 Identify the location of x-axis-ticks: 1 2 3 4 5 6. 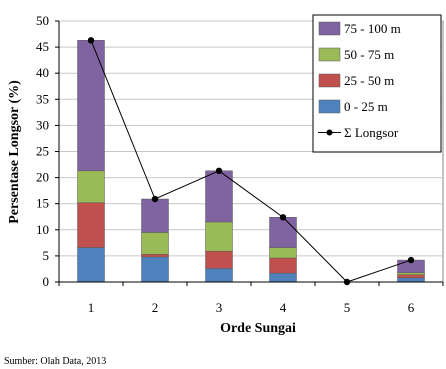
(251, 298).